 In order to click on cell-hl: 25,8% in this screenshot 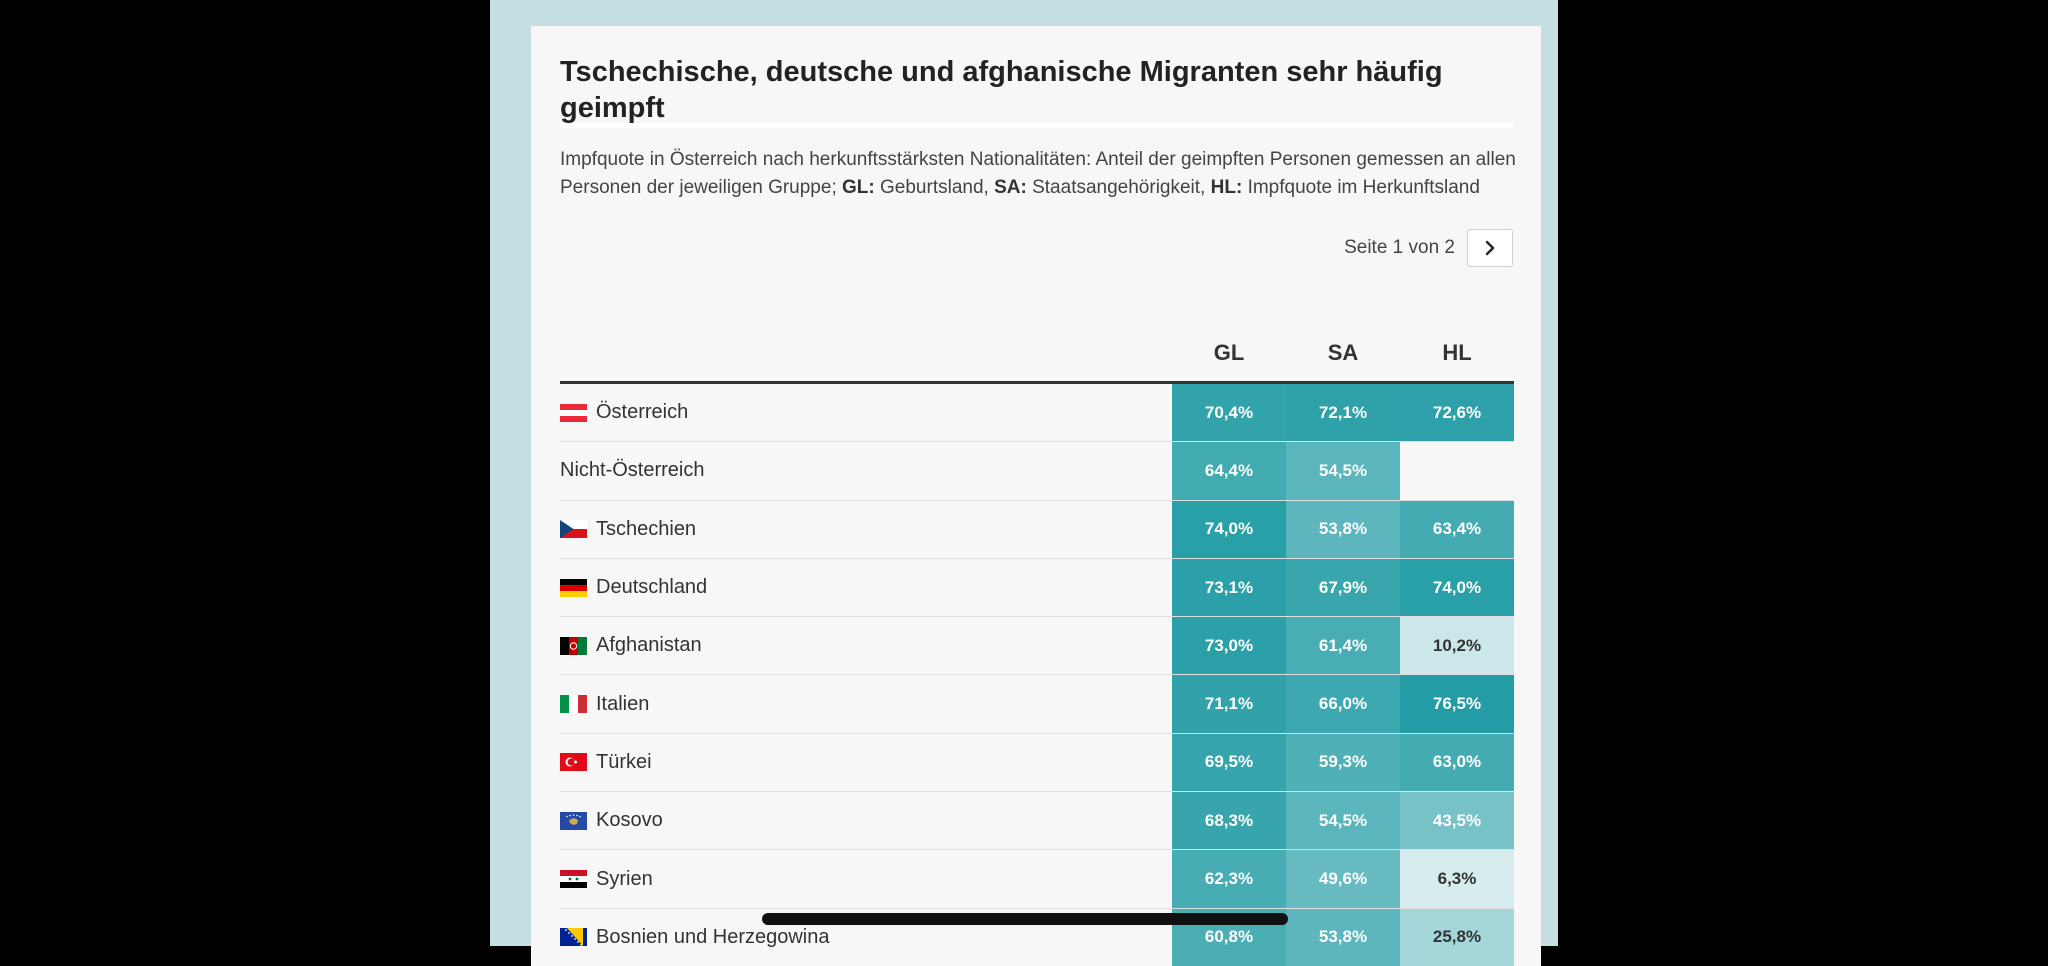, I will do `click(1457, 937)`.